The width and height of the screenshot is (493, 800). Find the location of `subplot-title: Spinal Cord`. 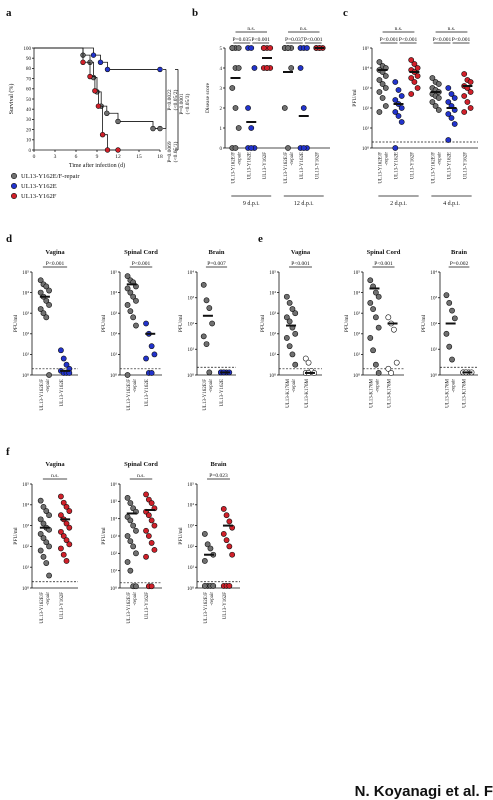

subplot-title: Spinal Cord is located at coordinates (141, 252).